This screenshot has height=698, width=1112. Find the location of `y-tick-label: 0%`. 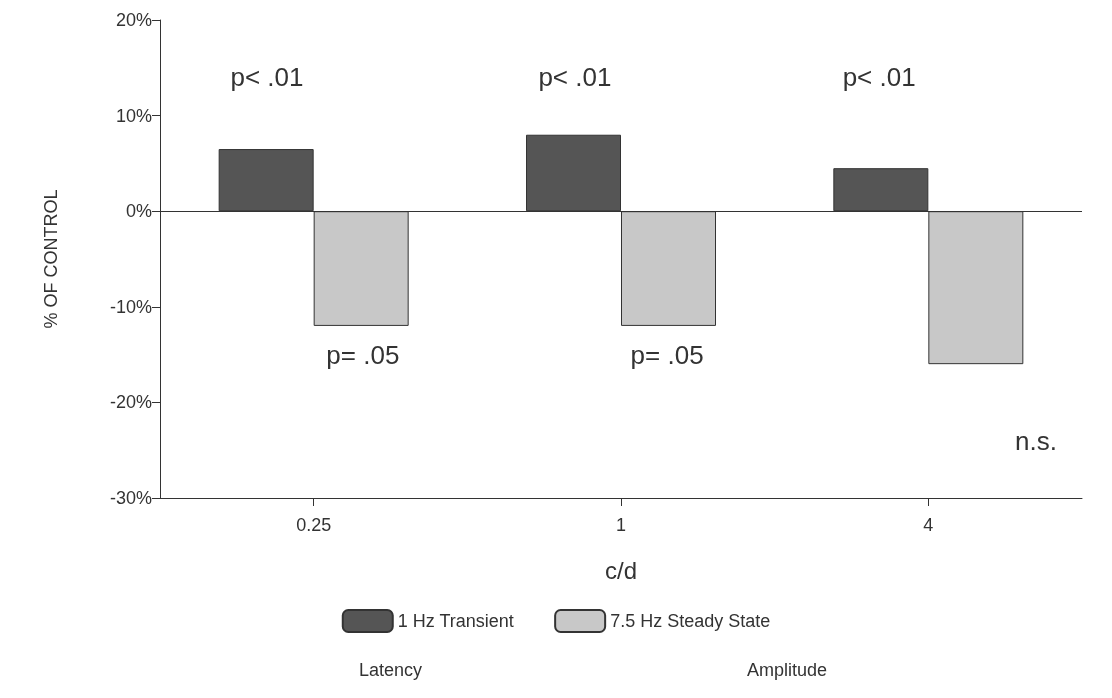

y-tick-label: 0% is located at coordinates (138, 211).